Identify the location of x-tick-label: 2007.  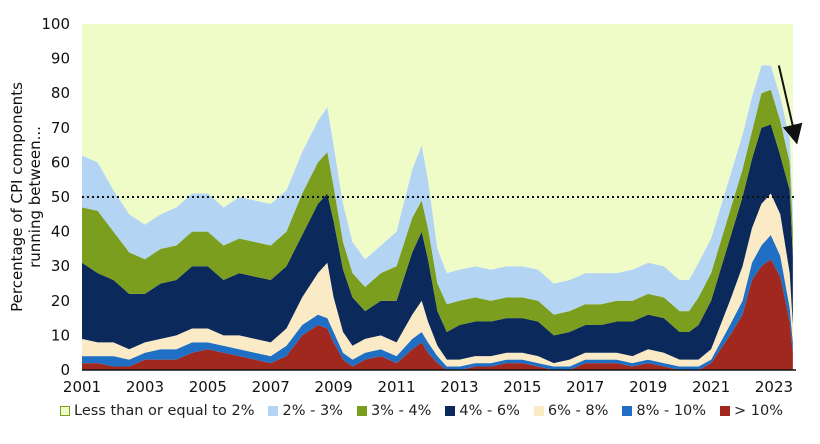
(271, 387).